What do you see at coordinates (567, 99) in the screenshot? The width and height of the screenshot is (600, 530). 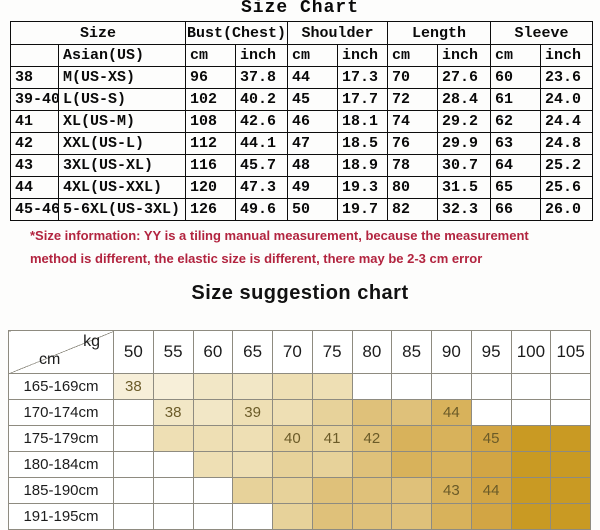 I see `size-table-cell: 24.0` at bounding box center [567, 99].